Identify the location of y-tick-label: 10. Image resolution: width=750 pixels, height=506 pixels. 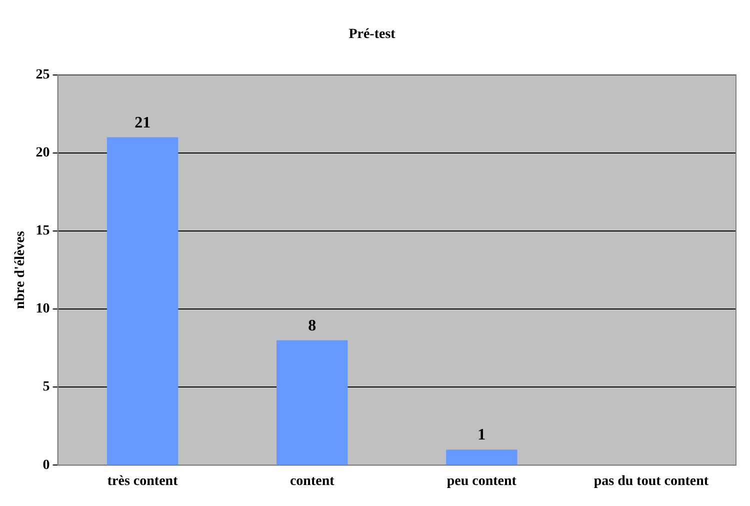
(43, 309).